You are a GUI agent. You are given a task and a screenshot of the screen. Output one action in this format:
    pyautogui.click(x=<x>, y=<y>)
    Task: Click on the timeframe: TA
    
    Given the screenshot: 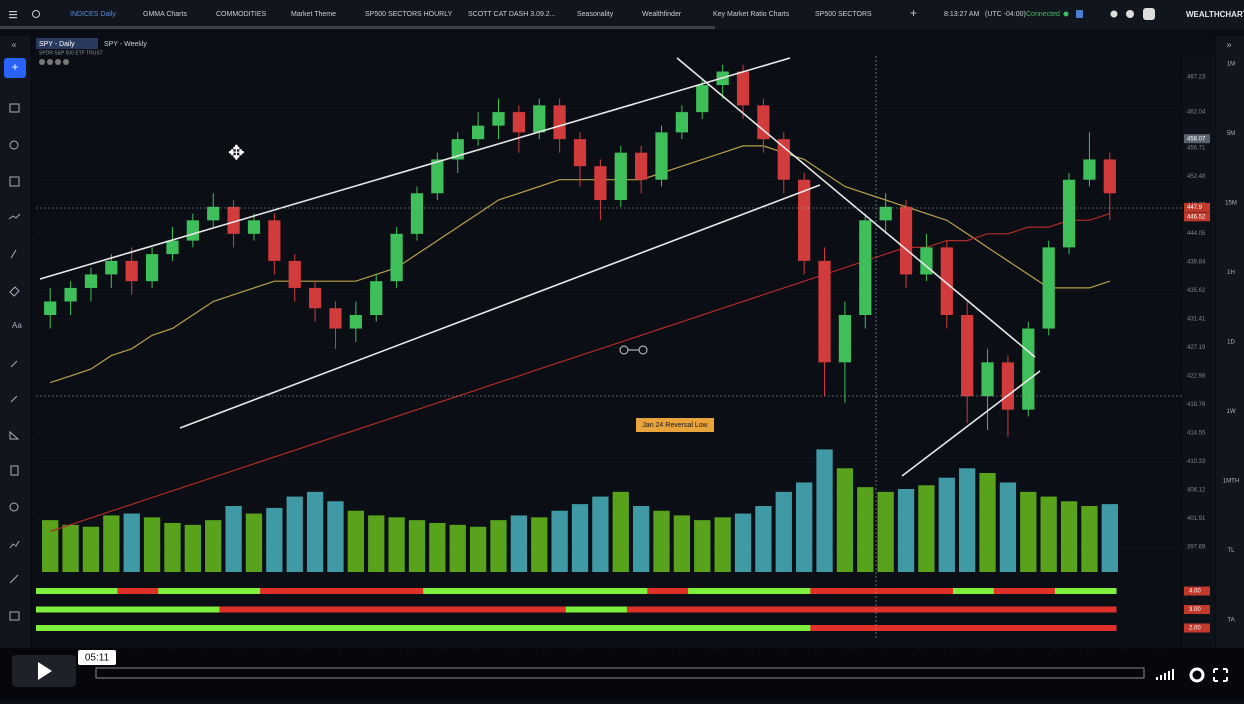 What is the action you would take?
    pyautogui.click(x=1230, y=621)
    